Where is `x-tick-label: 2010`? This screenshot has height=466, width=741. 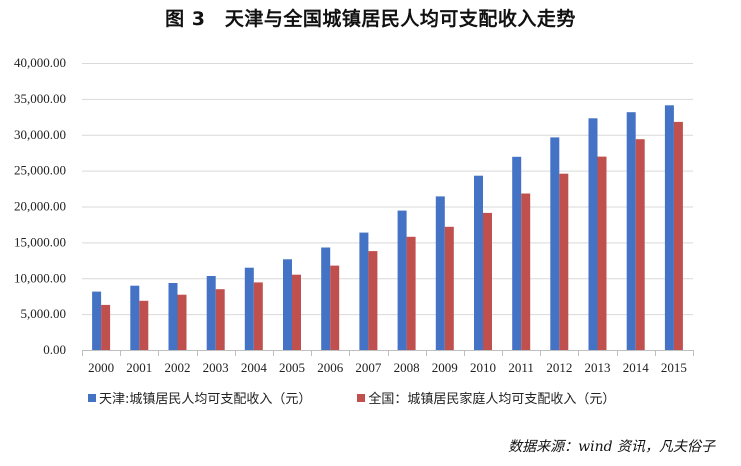
x-tick-label: 2010 is located at coordinates (483, 367).